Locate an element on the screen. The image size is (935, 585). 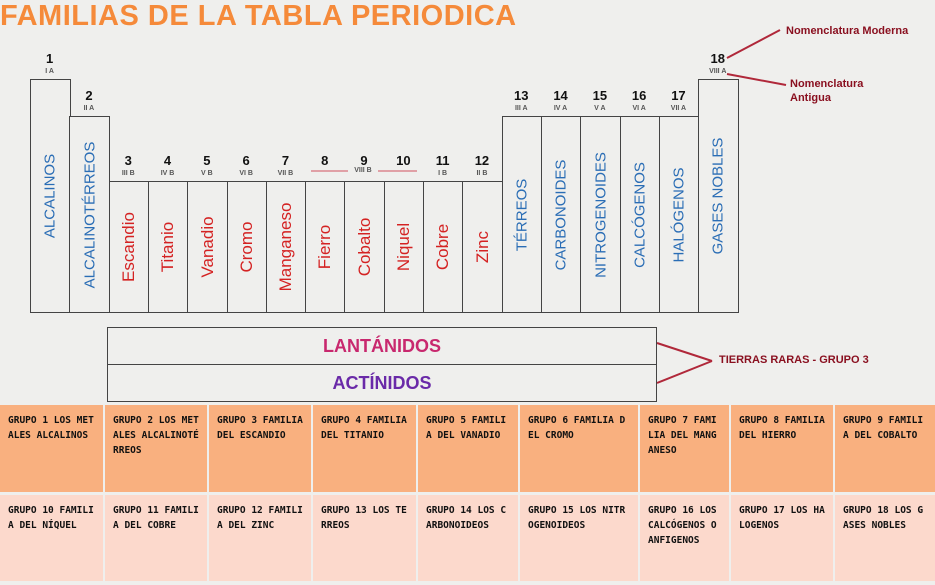
group-name: Manganeso is located at coordinates (286, 247).